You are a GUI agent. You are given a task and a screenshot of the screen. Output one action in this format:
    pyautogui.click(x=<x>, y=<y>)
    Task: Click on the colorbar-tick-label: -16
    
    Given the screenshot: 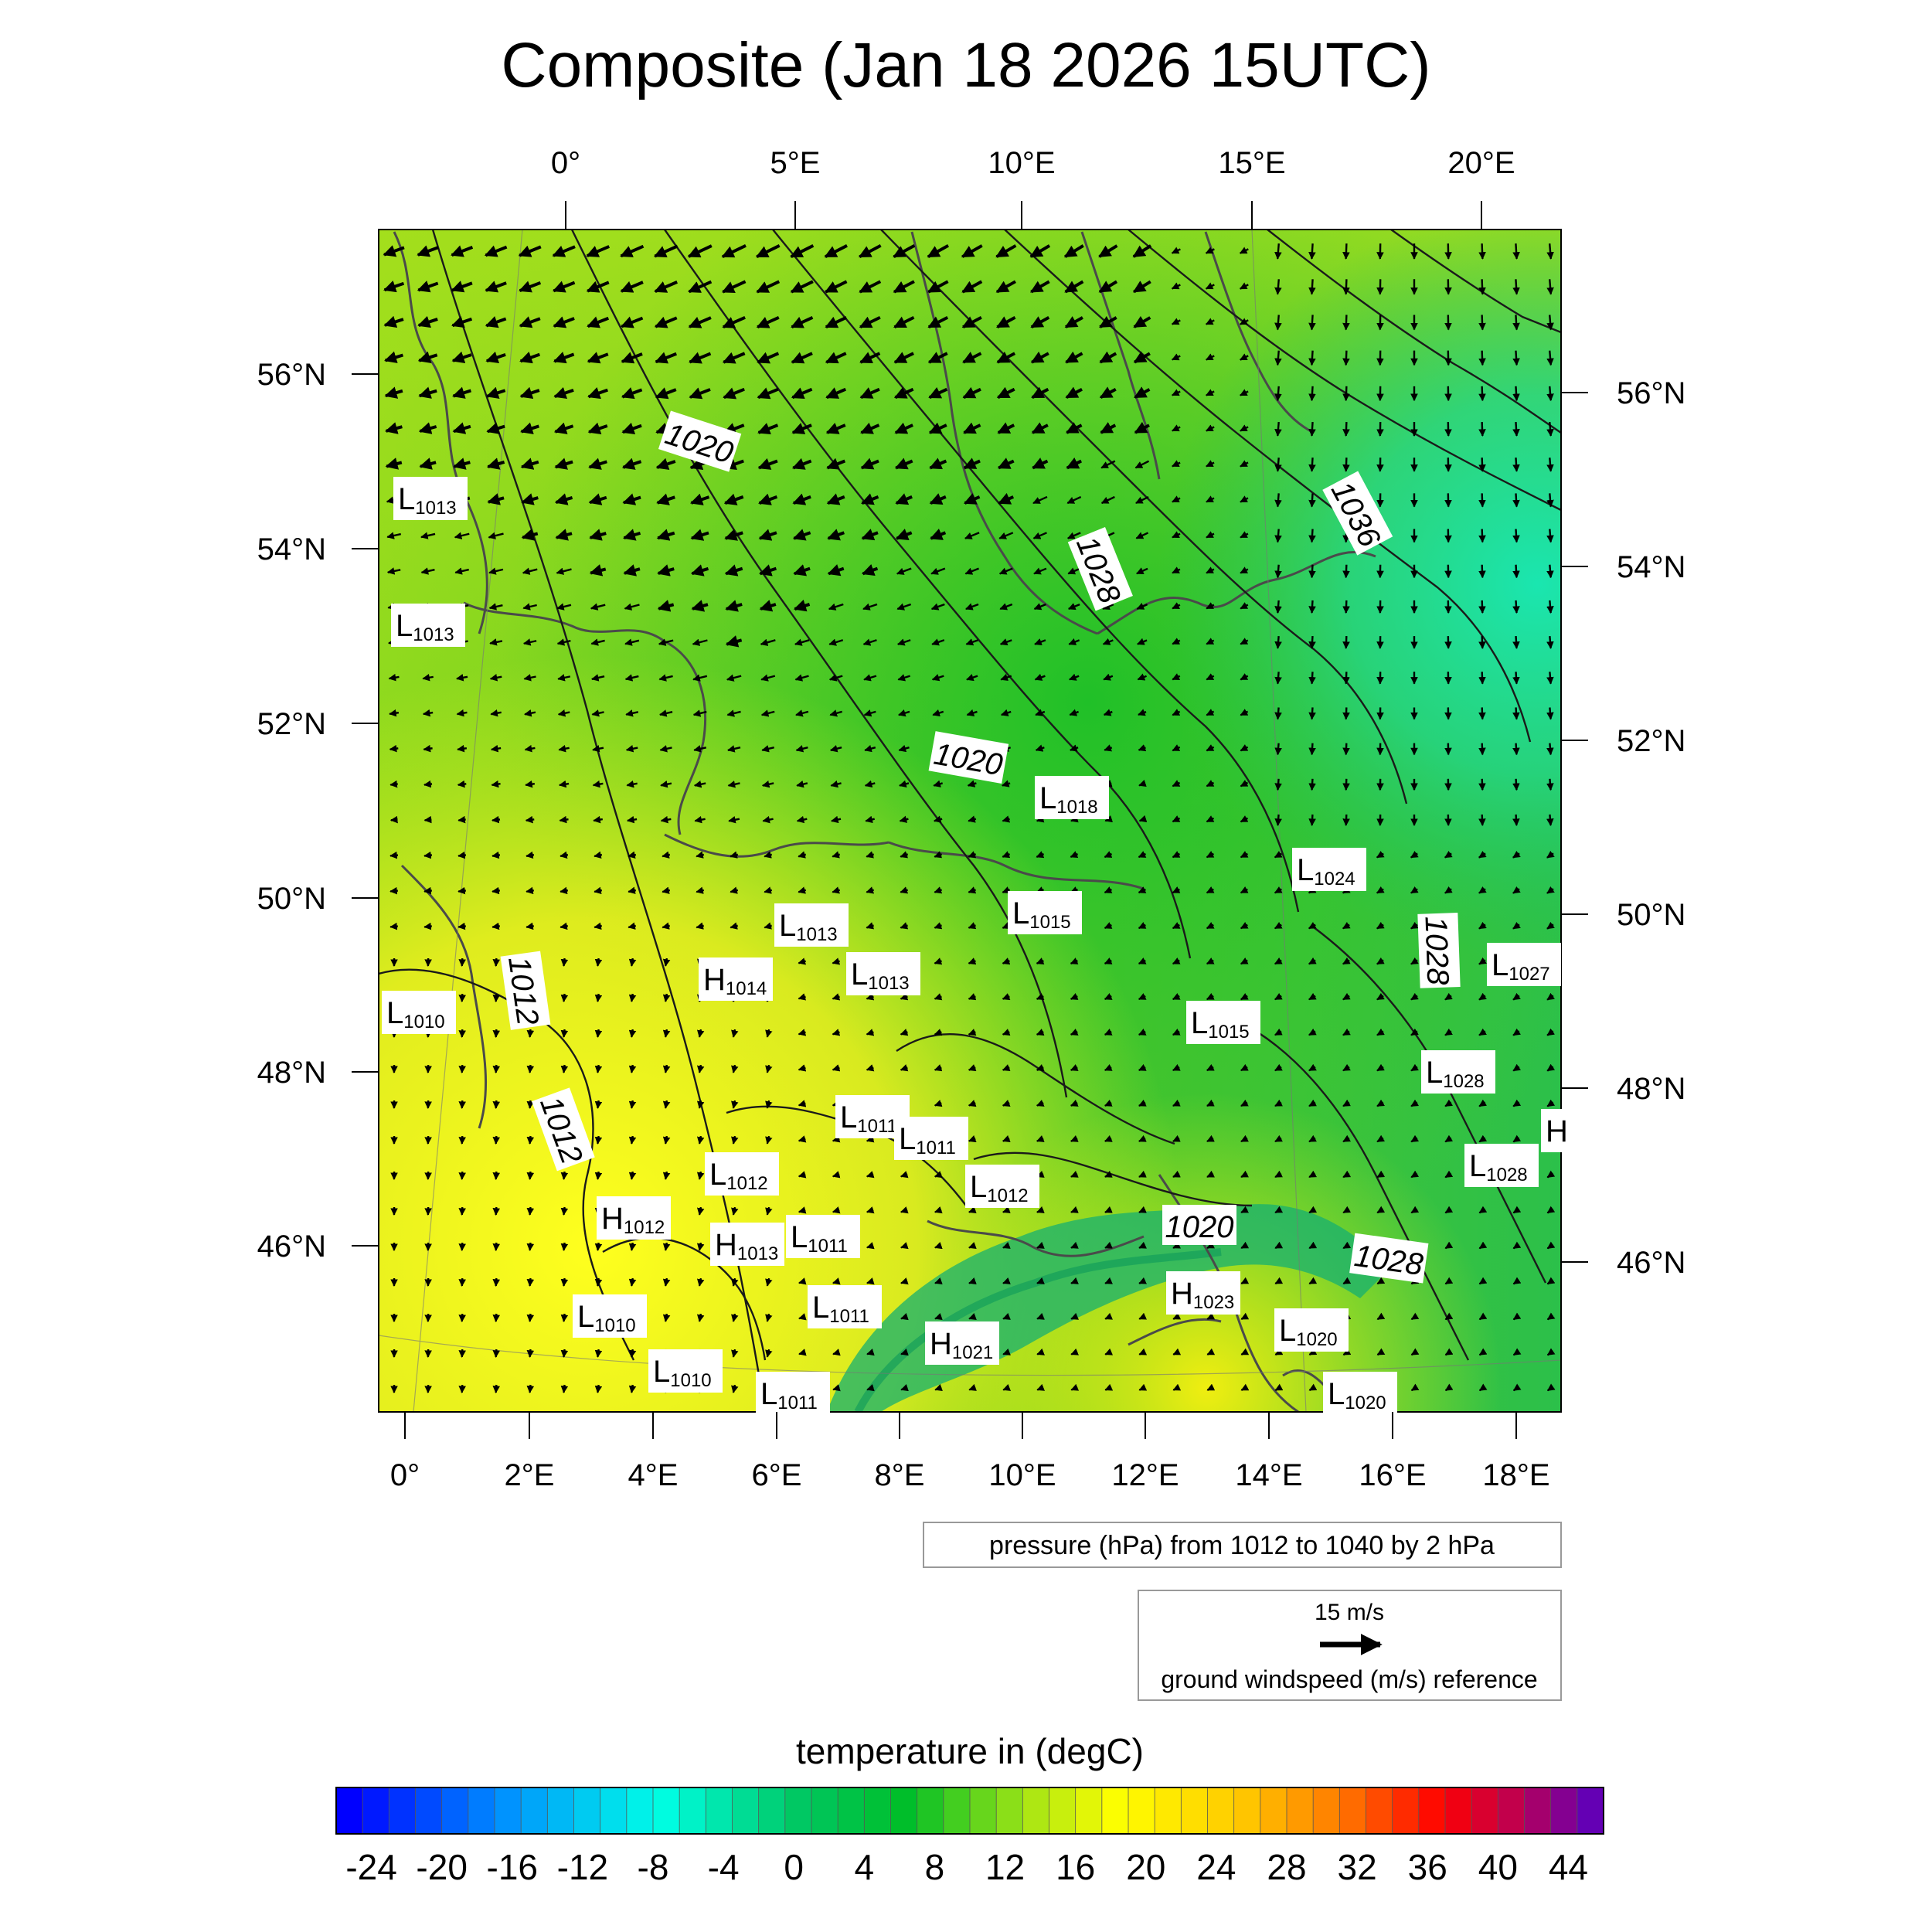 What is the action you would take?
    pyautogui.click(x=512, y=1867)
    